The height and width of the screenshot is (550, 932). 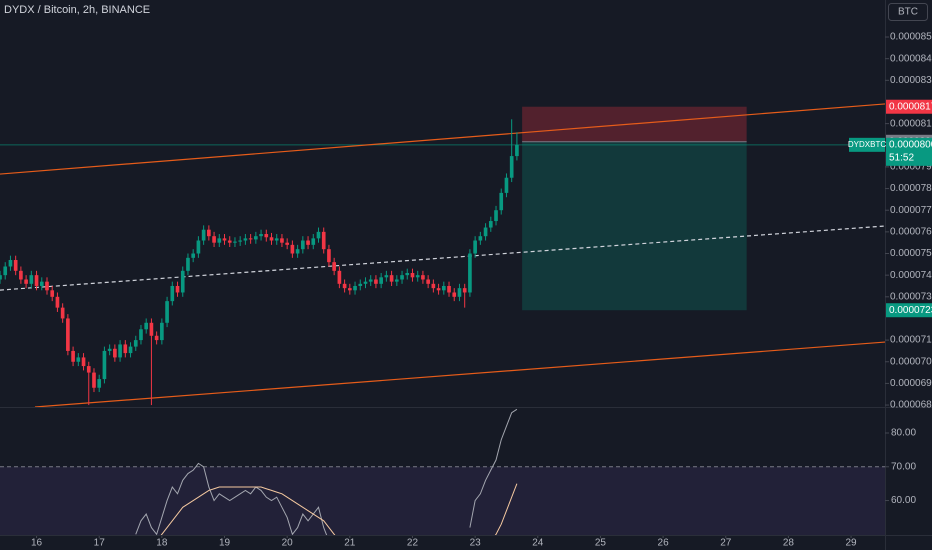 I want to click on x-tick-label: 20, so click(x=288, y=543).